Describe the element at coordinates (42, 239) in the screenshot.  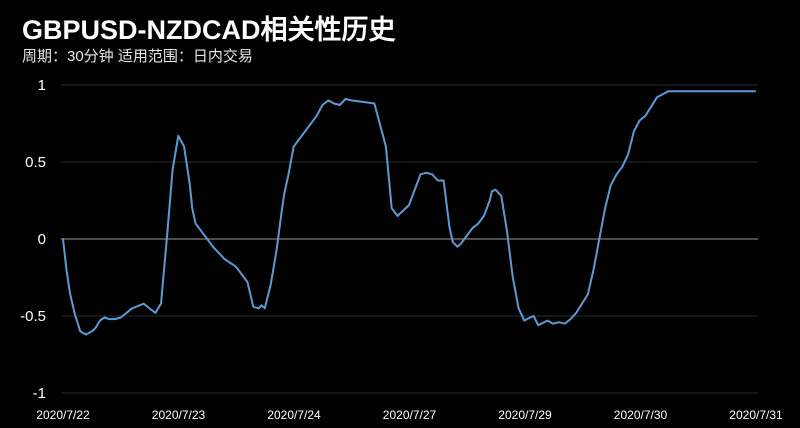
I see `y-tick-label: 0` at that location.